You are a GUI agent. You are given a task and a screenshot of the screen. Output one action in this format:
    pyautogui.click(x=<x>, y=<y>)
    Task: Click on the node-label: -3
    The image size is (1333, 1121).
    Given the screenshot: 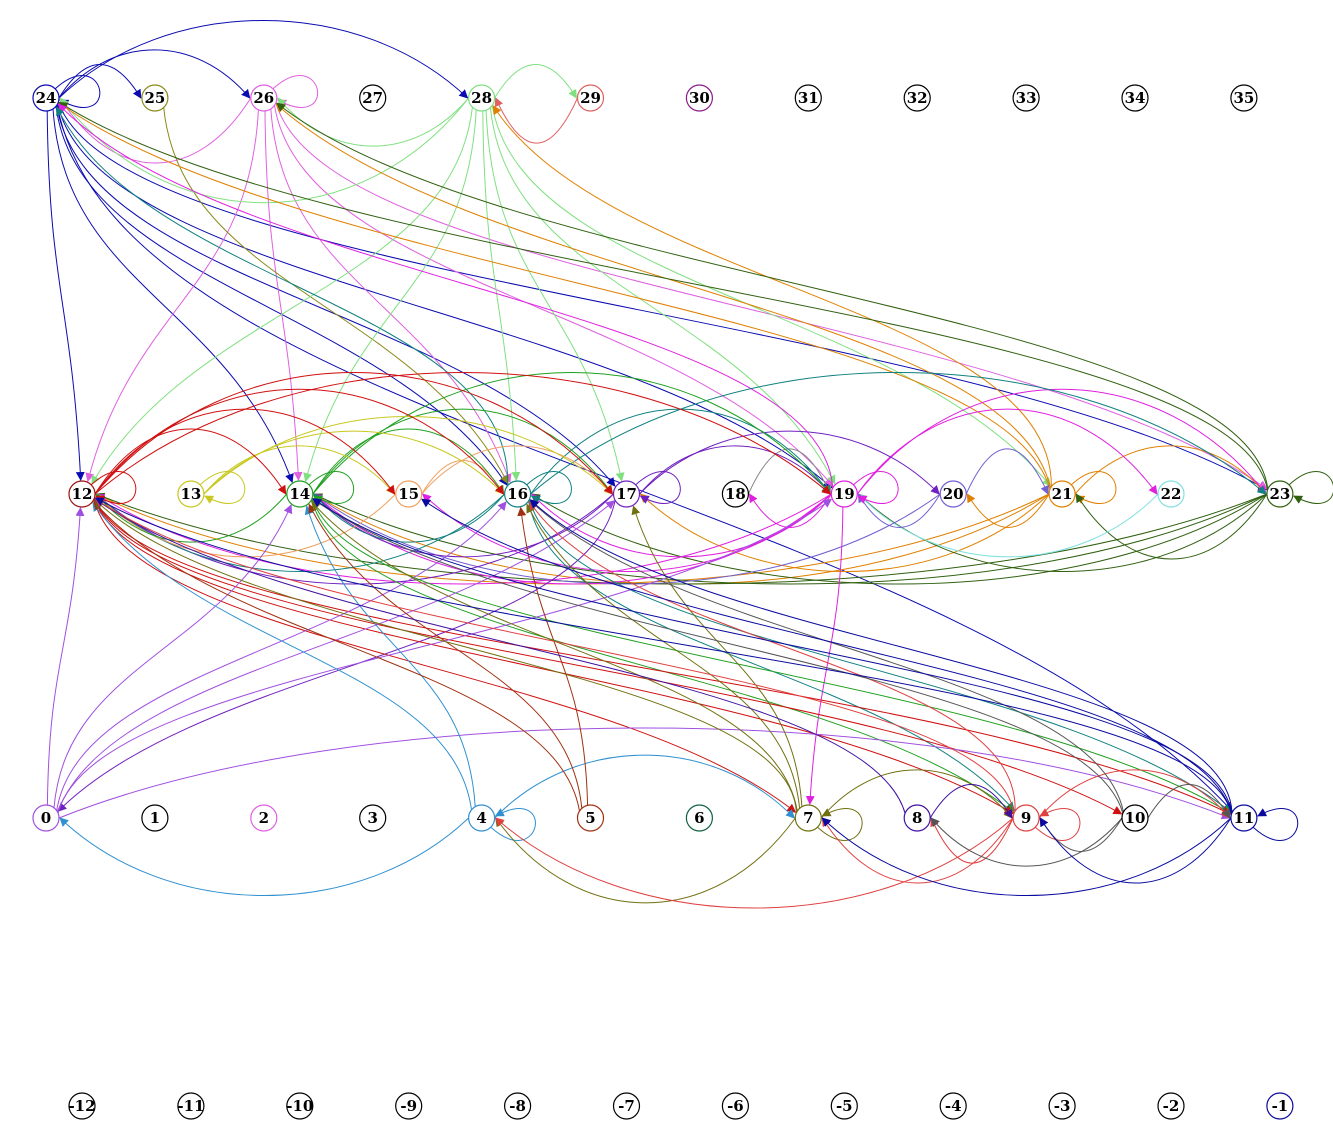 What is the action you would take?
    pyautogui.click(x=1062, y=1106)
    